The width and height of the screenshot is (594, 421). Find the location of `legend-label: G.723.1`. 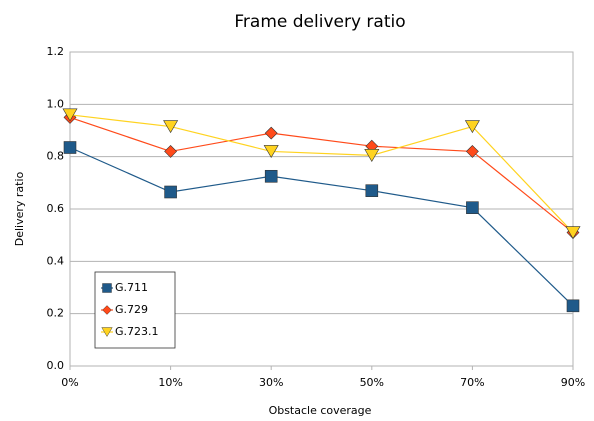

legend-label: G.723.1 is located at coordinates (137, 331).